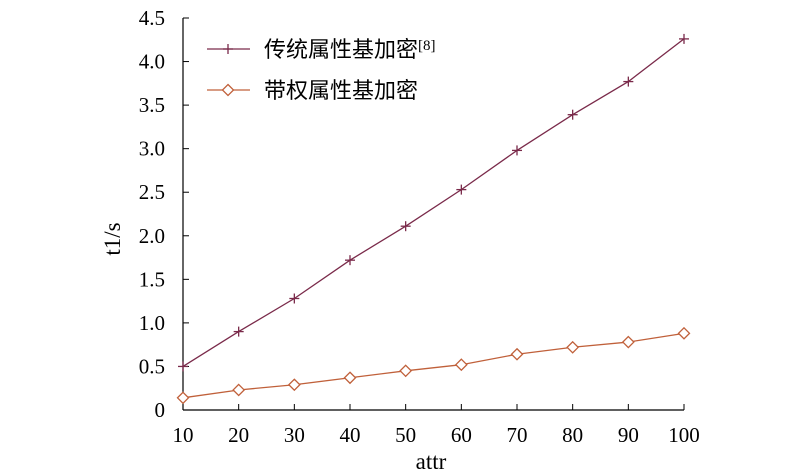 The width and height of the screenshot is (800, 476). I want to click on series-2-line, so click(433, 365).